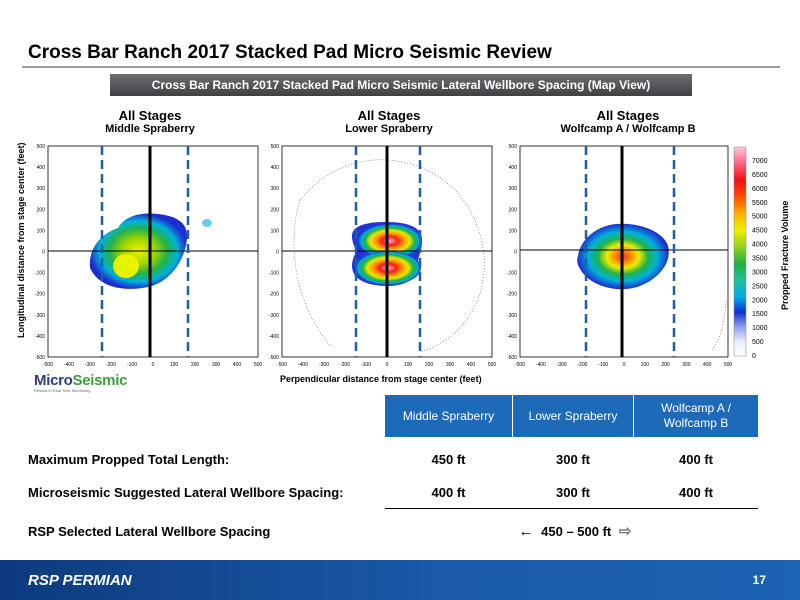 This screenshot has width=800, height=600. What do you see at coordinates (760, 245) in the screenshot?
I see `colorbar-tick-label: 4000` at bounding box center [760, 245].